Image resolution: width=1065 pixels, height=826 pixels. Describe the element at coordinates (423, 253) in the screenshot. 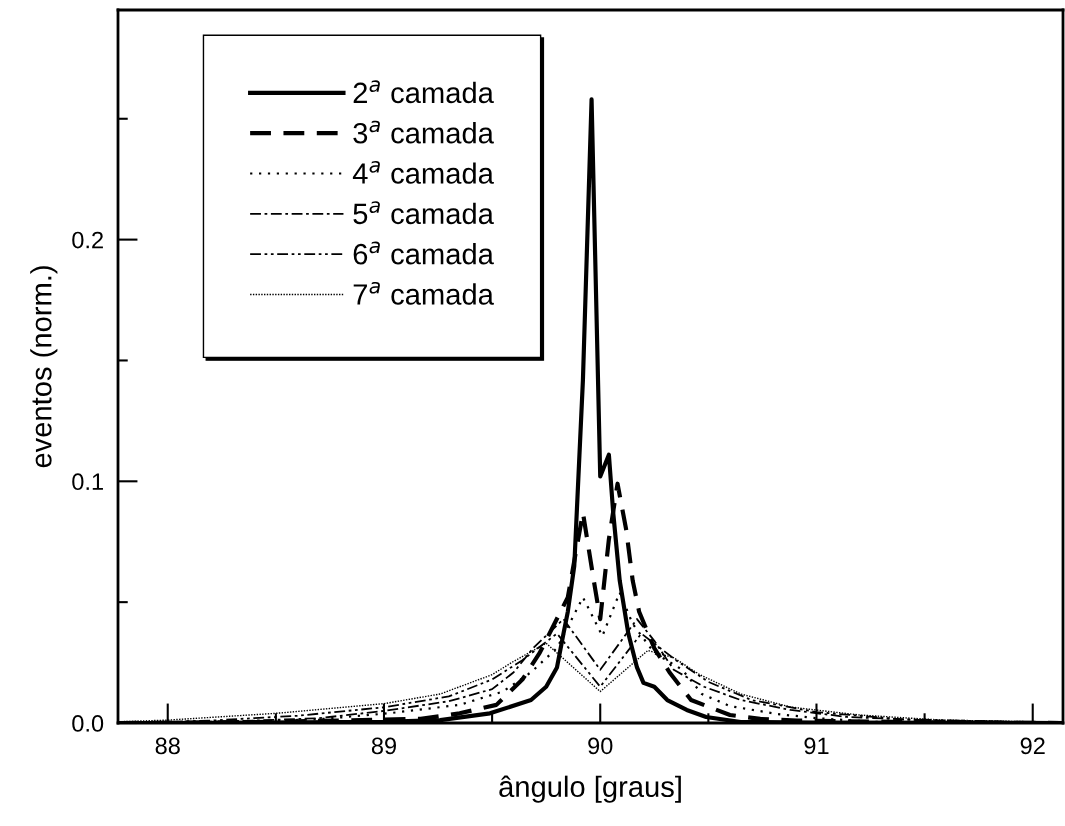

I see `legend-label: 6$^{a}$ camada` at that location.